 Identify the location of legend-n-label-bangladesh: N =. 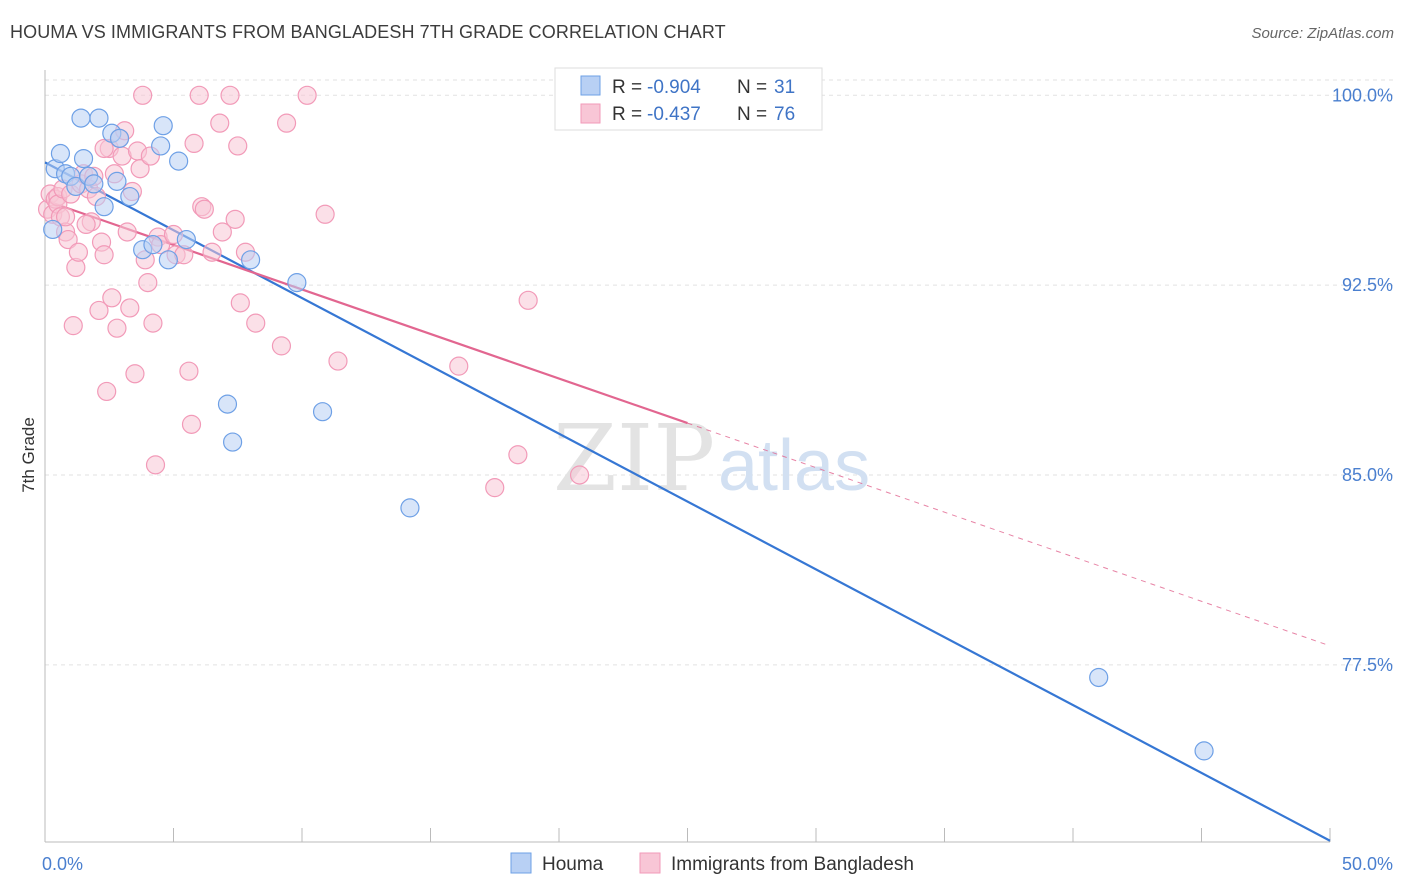
(752, 114).